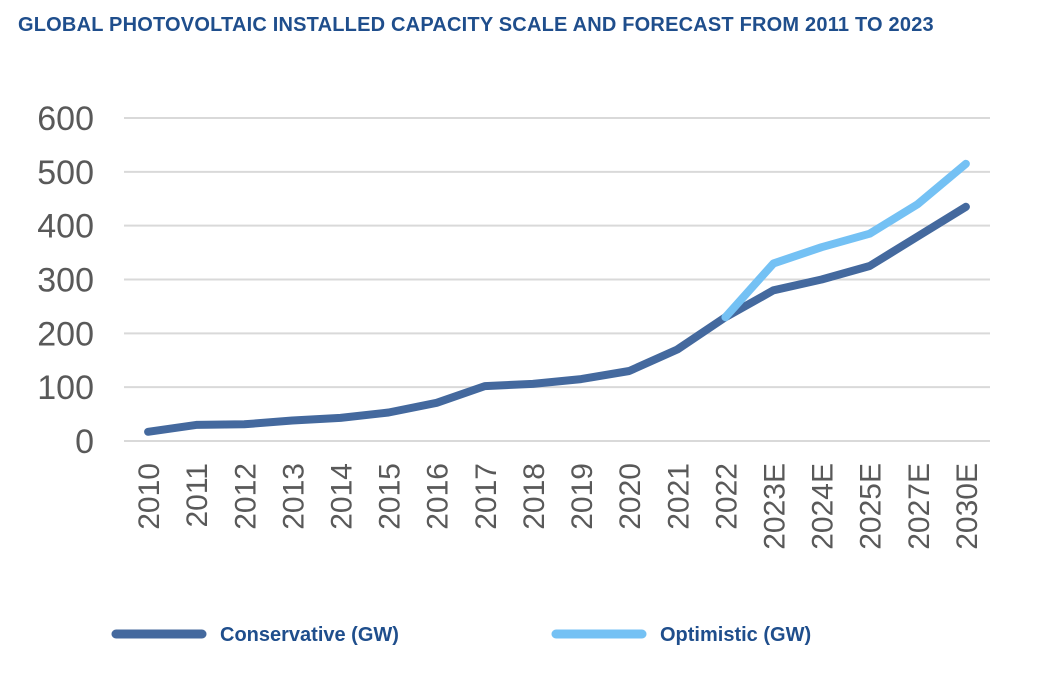 The image size is (1045, 675). What do you see at coordinates (775, 506) in the screenshot?
I see `x-tick-label: 2023E` at bounding box center [775, 506].